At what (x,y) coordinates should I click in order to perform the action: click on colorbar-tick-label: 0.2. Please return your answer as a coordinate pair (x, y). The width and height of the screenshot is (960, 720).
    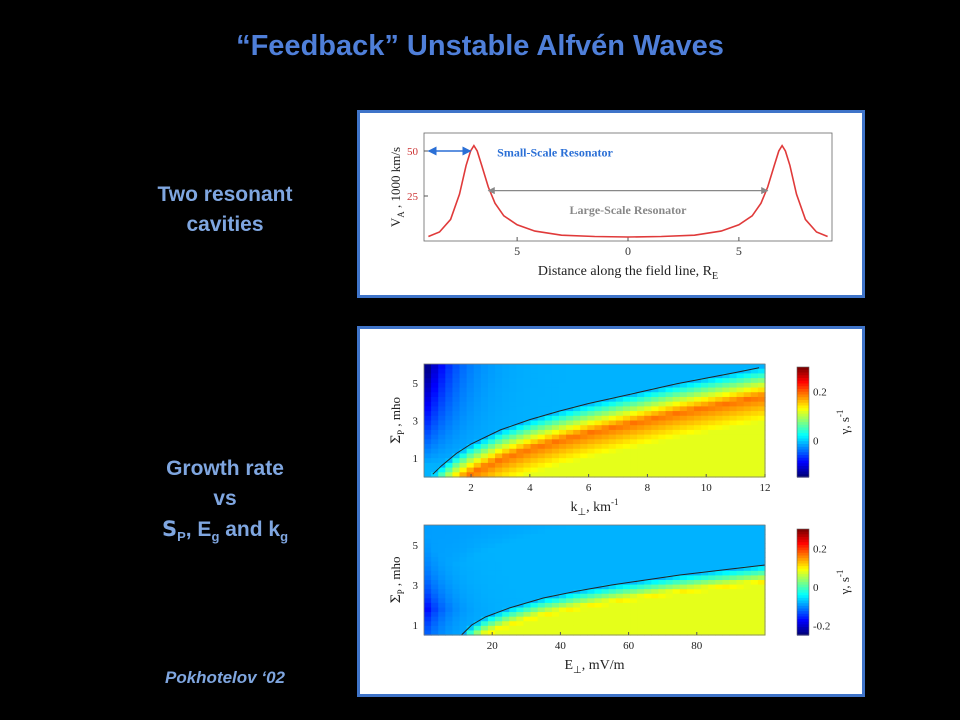
    Looking at the image, I should click on (820, 392).